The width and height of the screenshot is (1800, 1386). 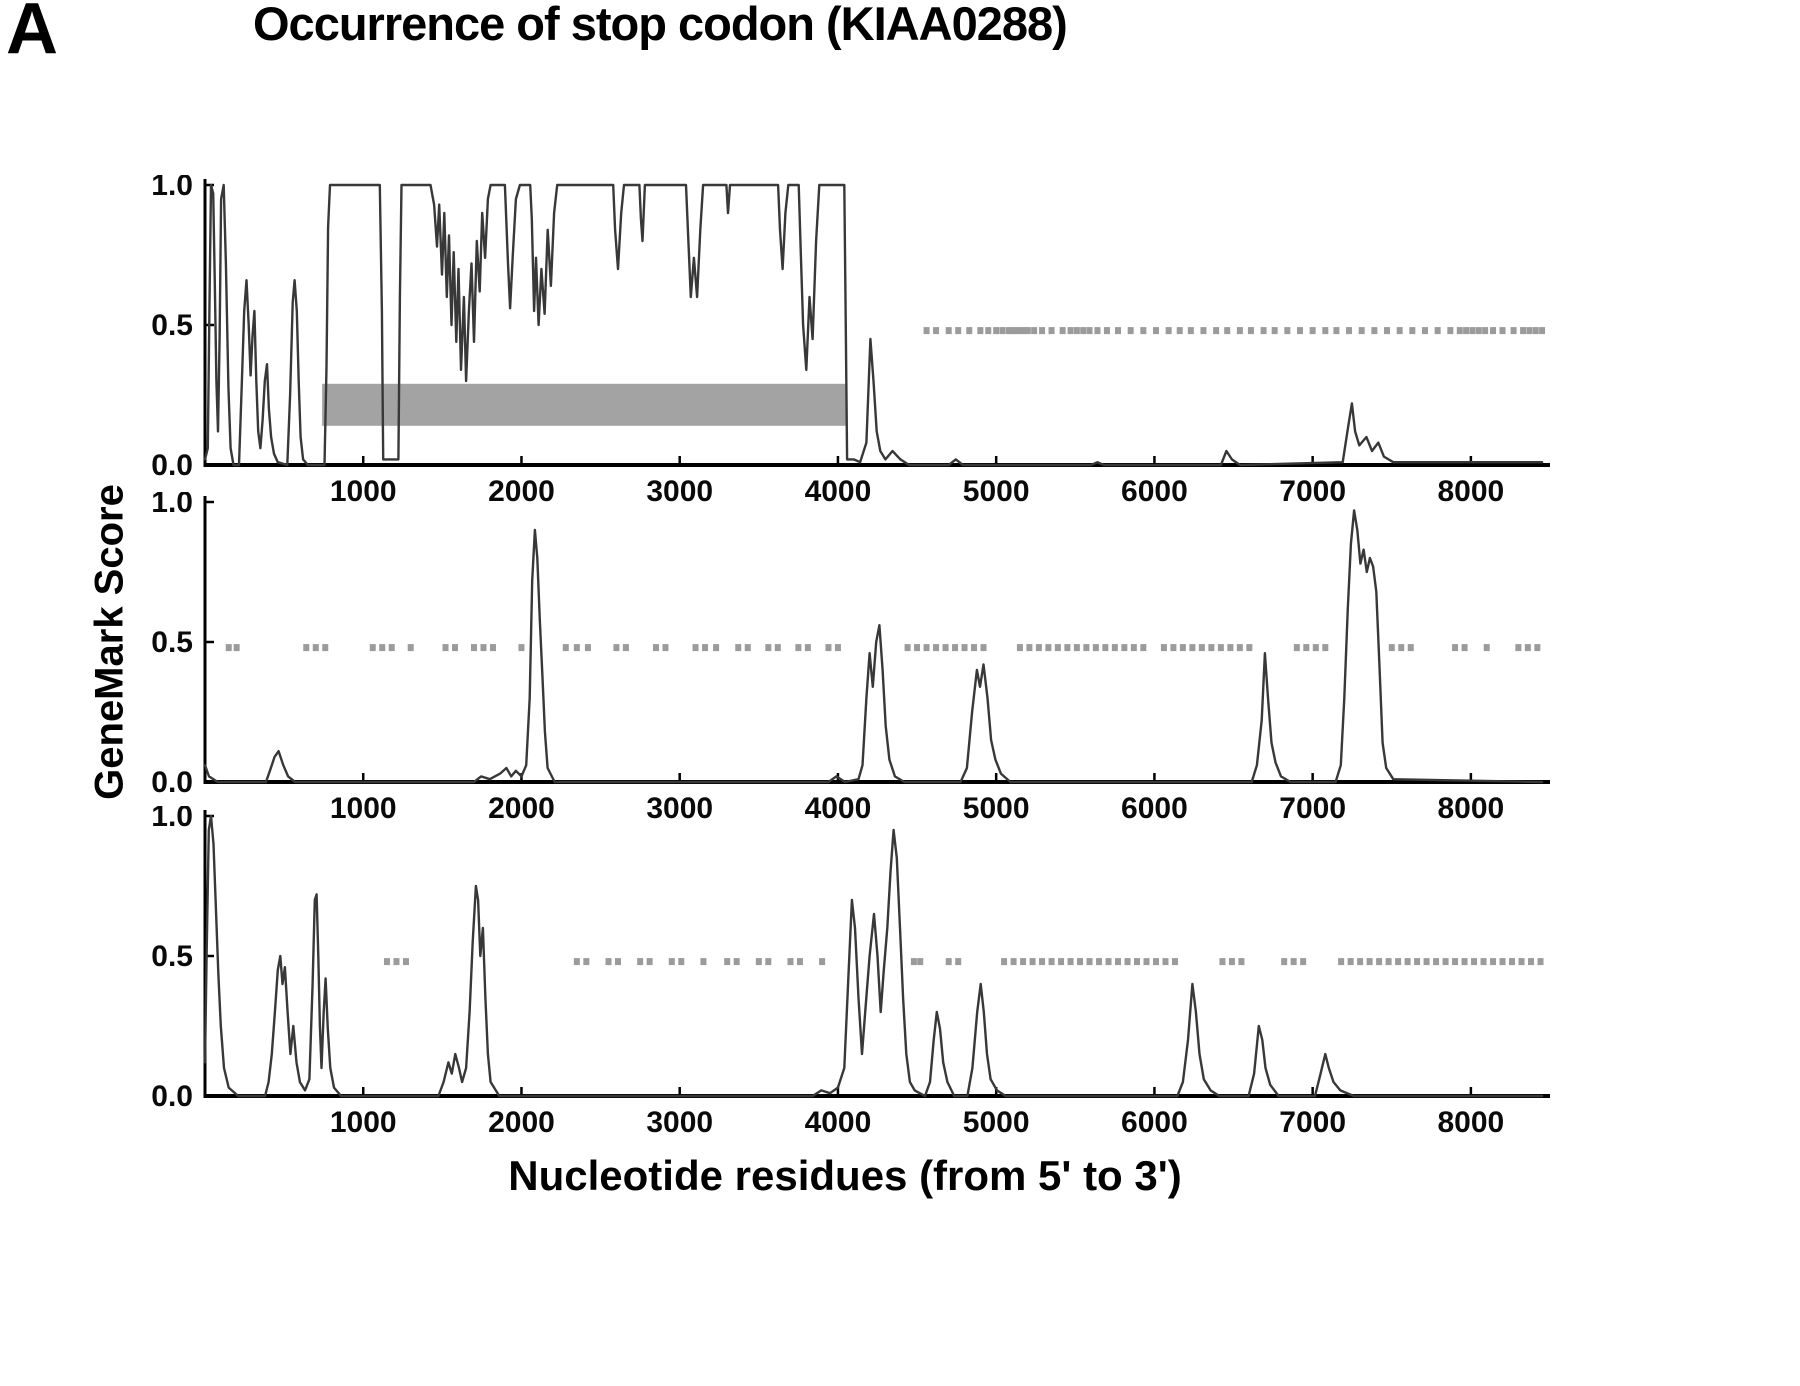 I want to click on figure-title: Occurrence of stop codon (KIAA0288), so click(x=660, y=25).